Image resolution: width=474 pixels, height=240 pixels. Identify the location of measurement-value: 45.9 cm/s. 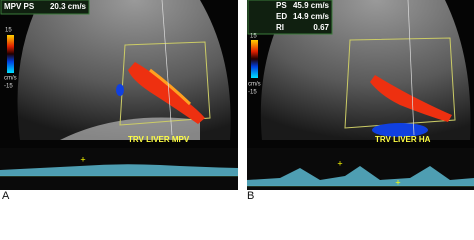
(311, 5).